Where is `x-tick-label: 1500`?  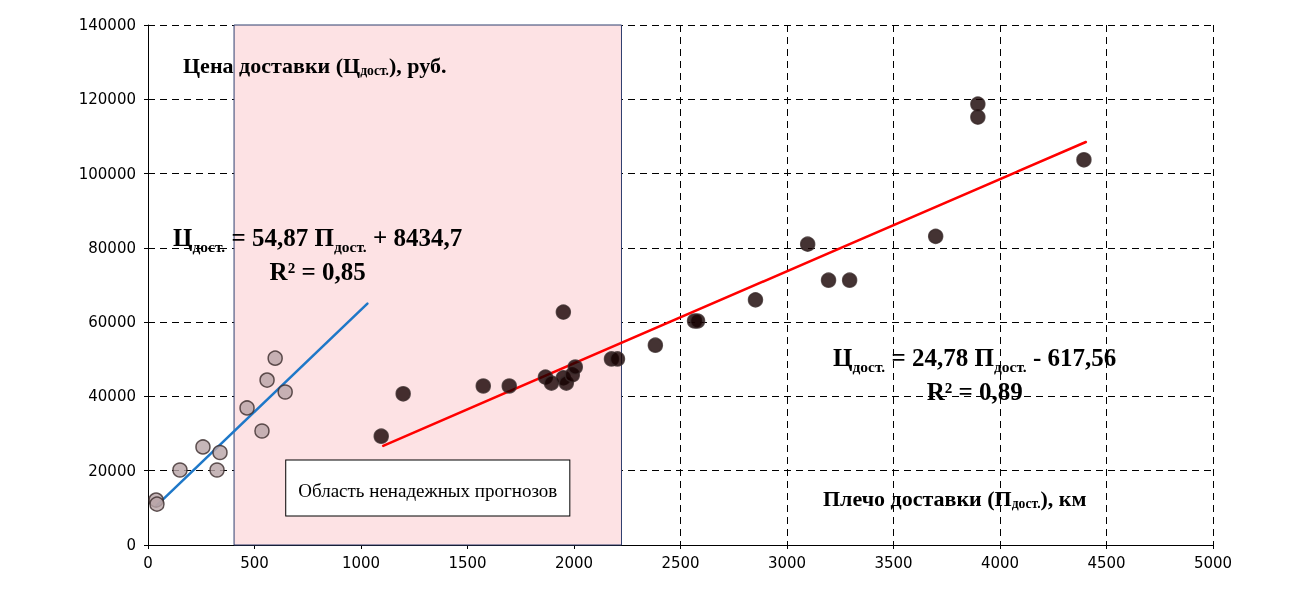 x-tick-label: 1500 is located at coordinates (467, 562).